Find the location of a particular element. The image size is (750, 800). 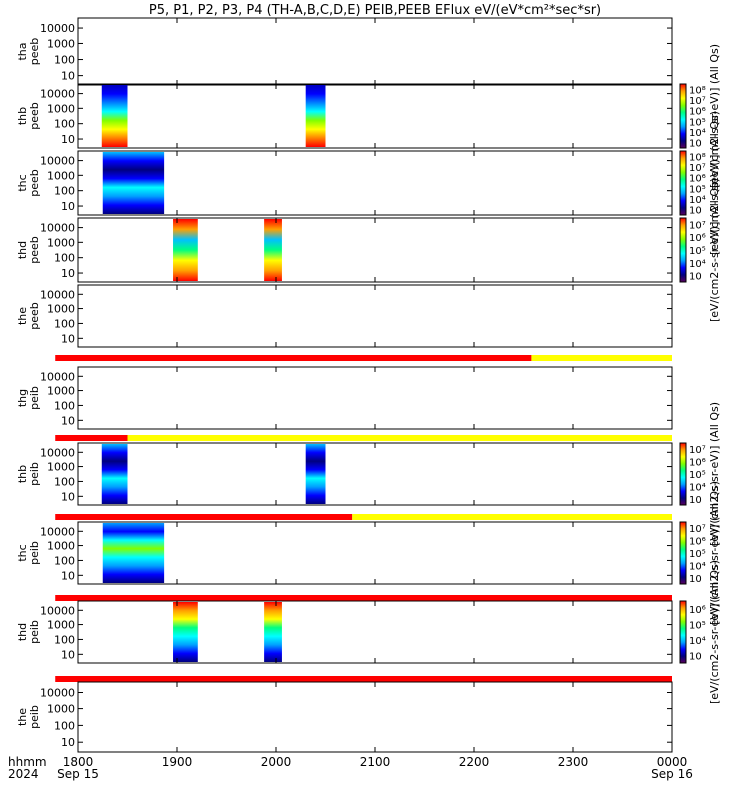

panel-thb-peeb: 10000100010010thb peeb is located at coordinates (344, 116).